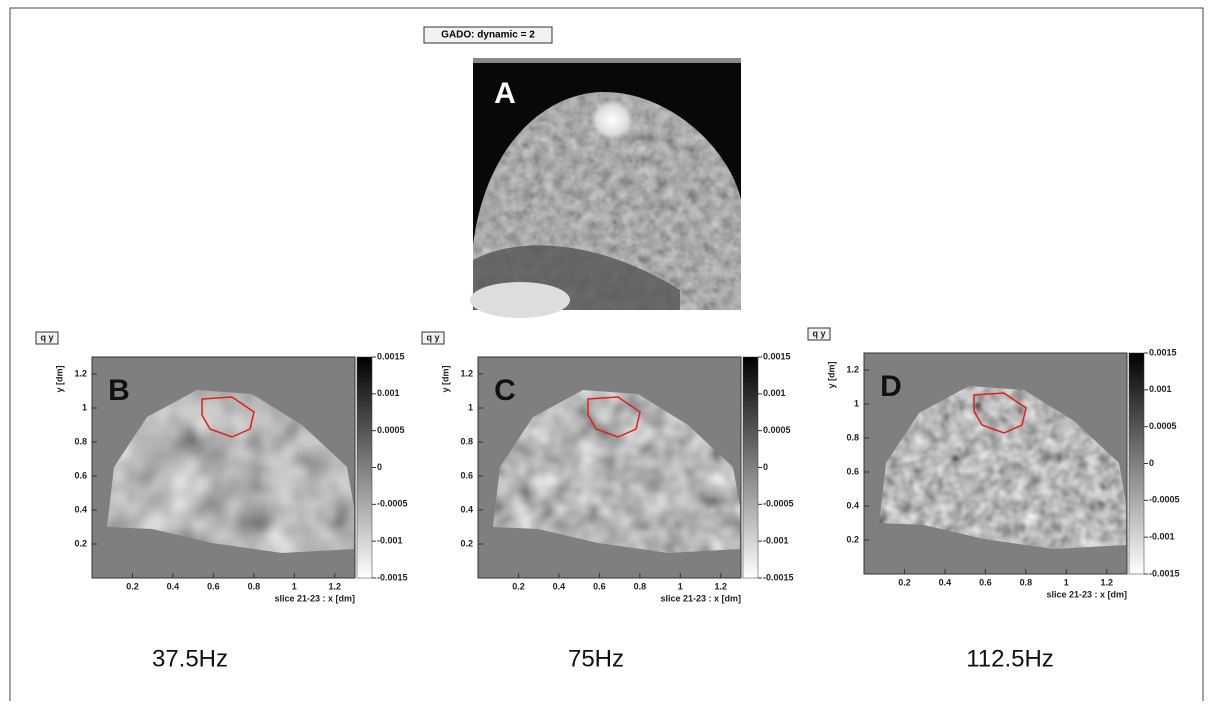 Image resolution: width=1213 pixels, height=706 pixels. Describe the element at coordinates (596, 658) in the screenshot. I see `frequency-caption: 75Hz` at that location.